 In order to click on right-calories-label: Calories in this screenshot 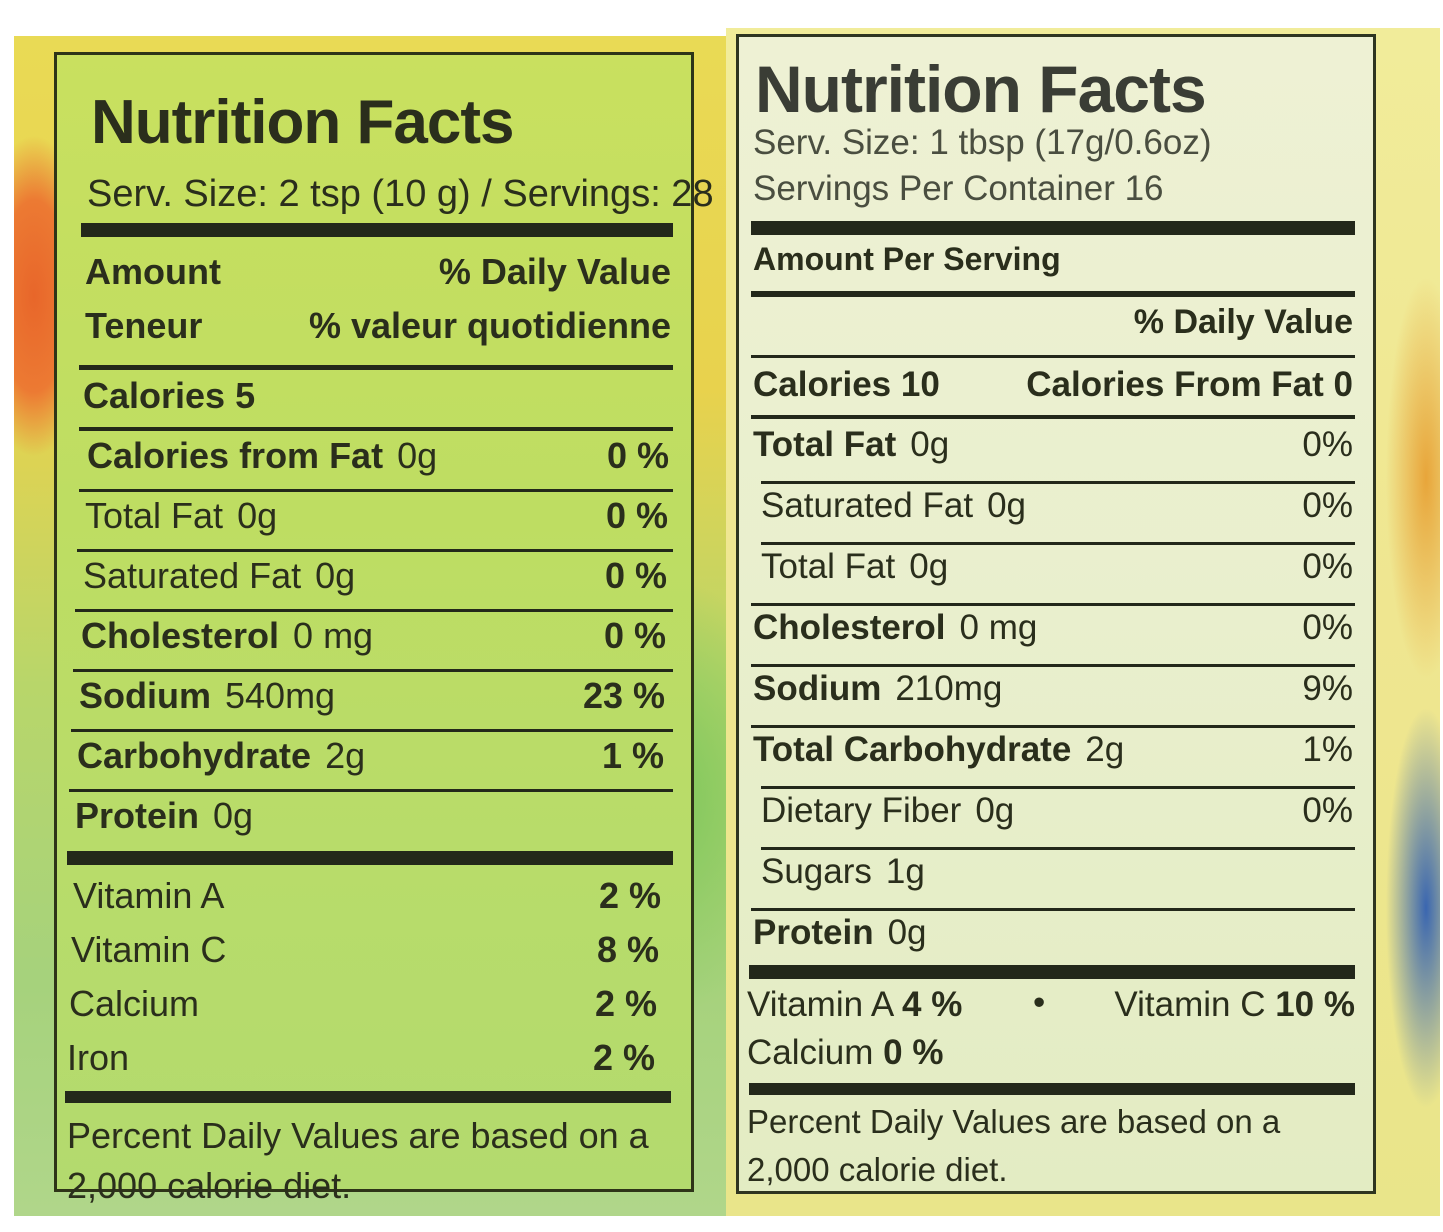, I will do `click(822, 384)`.